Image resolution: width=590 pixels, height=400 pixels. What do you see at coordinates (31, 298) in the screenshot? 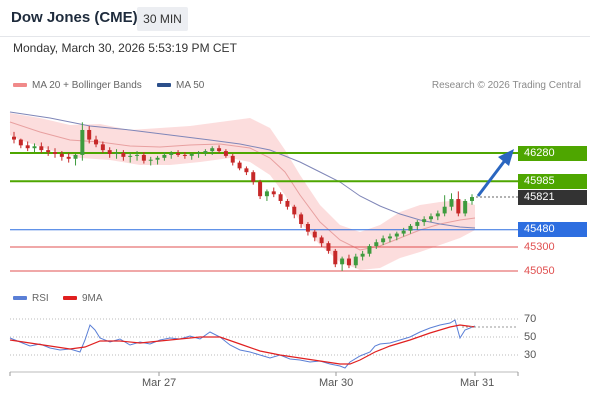
I see `legend-rsi: RSI` at bounding box center [31, 298].